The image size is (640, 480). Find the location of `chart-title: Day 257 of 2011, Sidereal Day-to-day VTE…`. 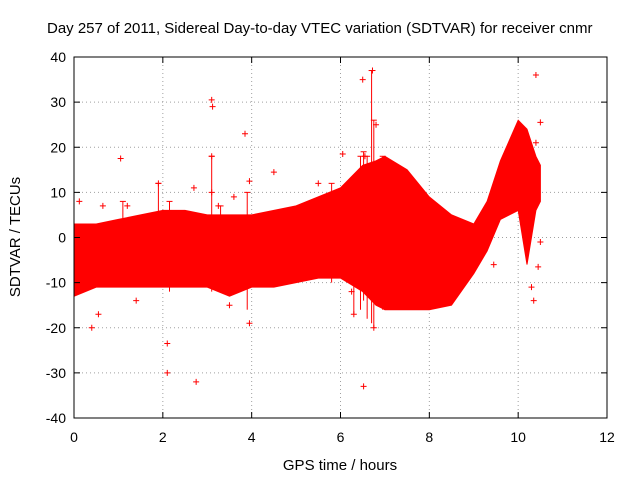

chart-title: Day 257 of 2011, Sidereal Day-to-day VTE… is located at coordinates (319, 28).